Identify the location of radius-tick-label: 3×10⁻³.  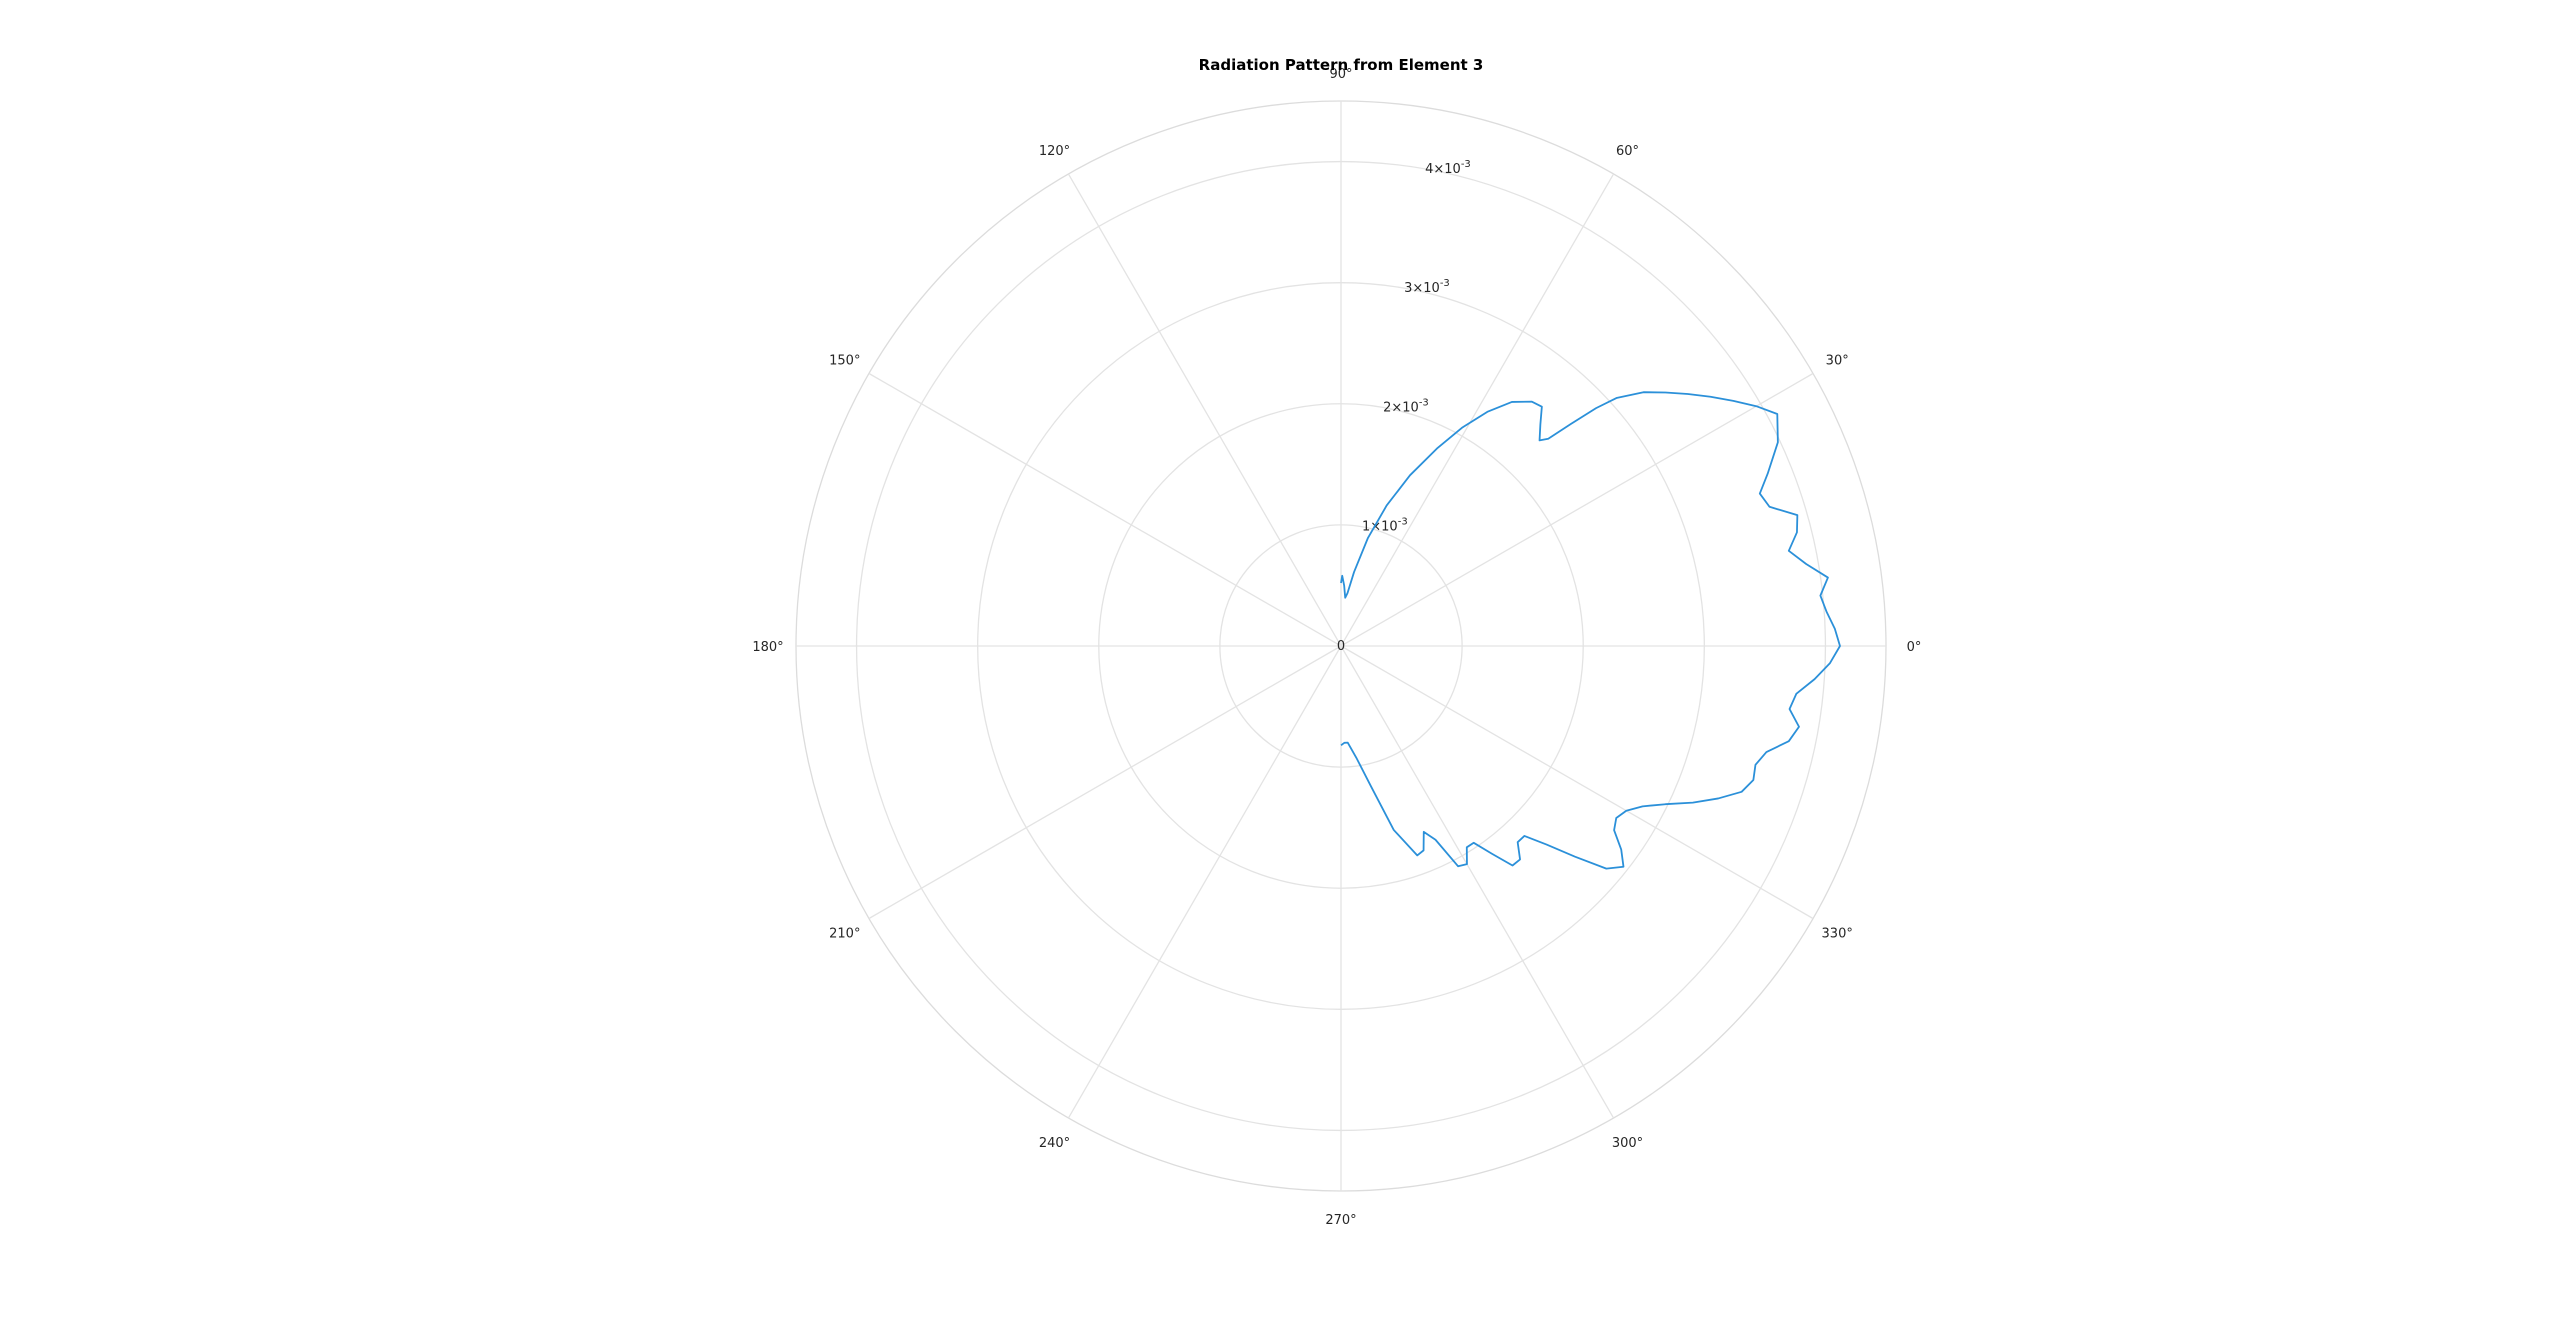
(1427, 287).